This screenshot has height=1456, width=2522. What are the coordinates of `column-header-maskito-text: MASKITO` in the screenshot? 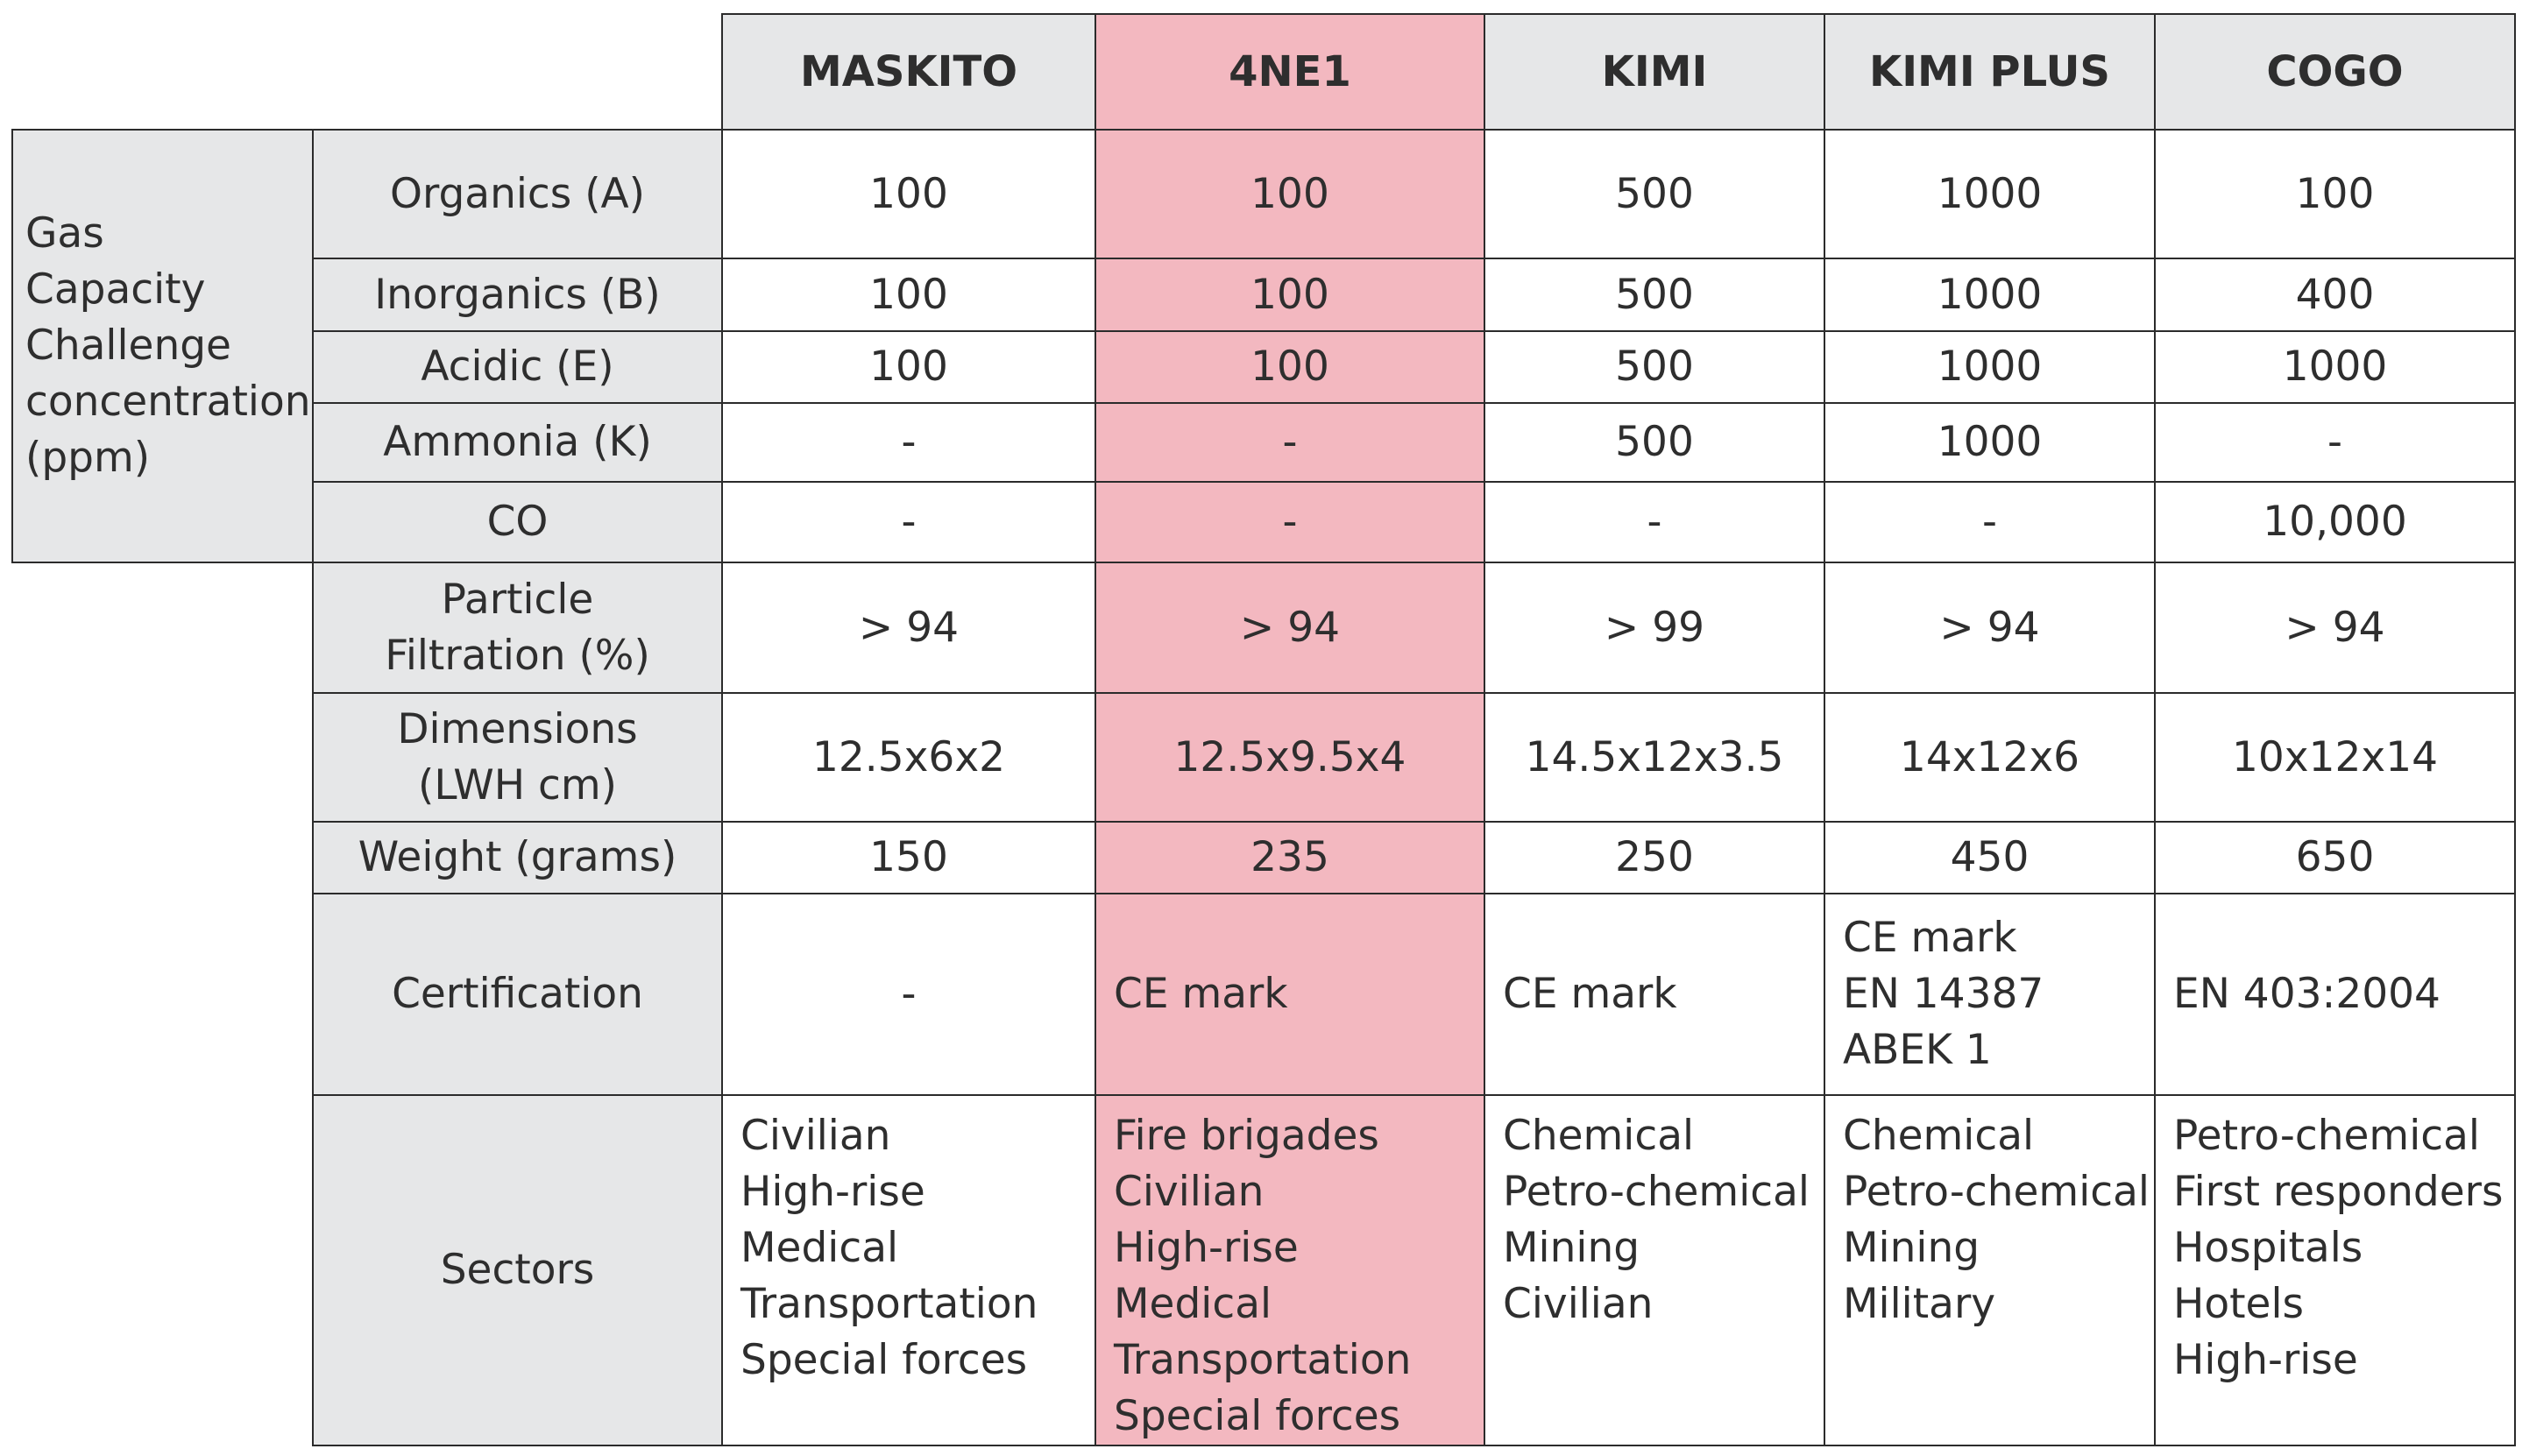 It's located at (908, 71).